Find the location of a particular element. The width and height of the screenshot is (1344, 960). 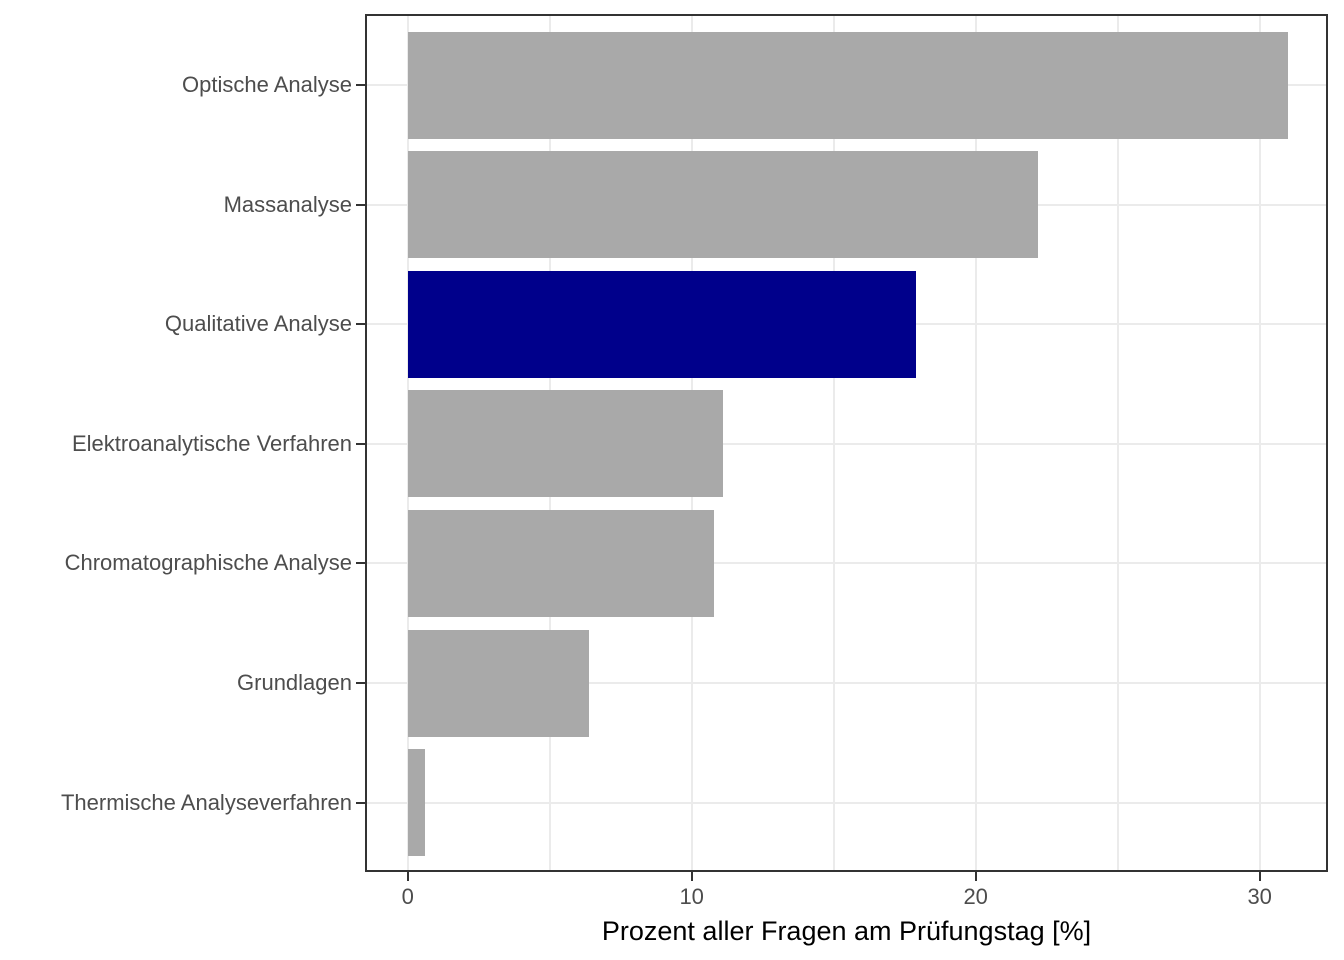

x-tick-label: 0 is located at coordinates (407, 896).